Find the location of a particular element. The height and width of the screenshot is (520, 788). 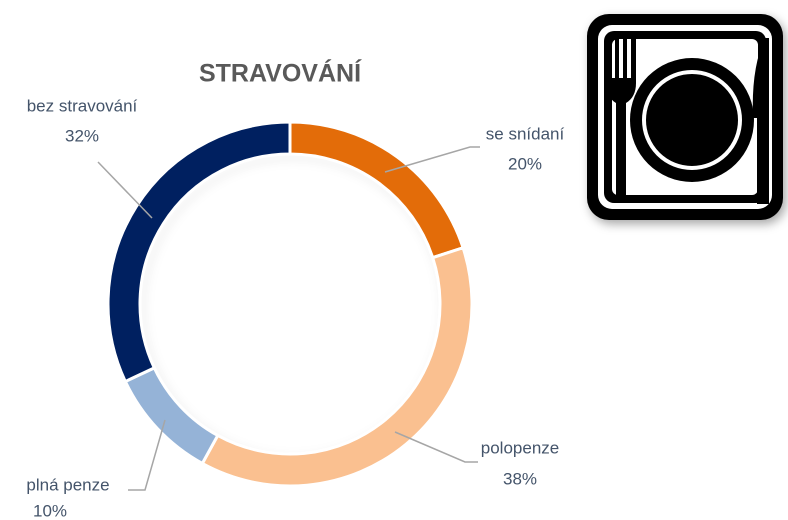

category-label: polopenze is located at coordinates (520, 447).